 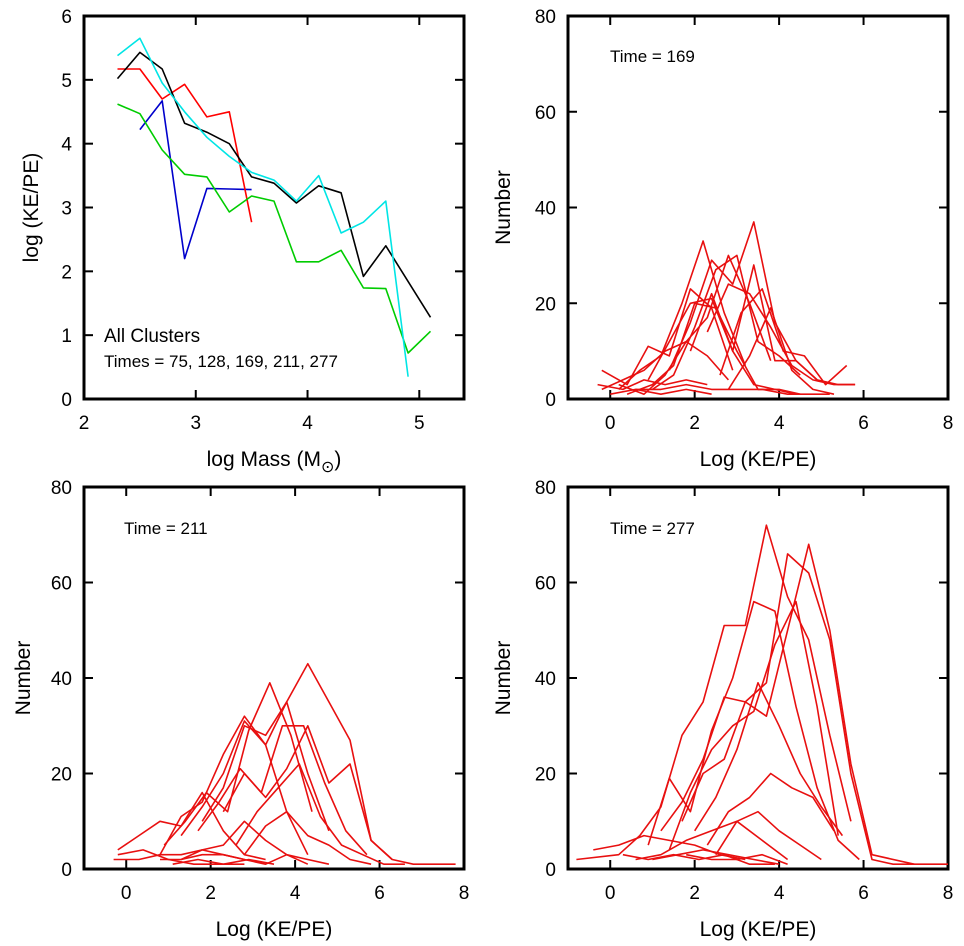 What do you see at coordinates (66, 145) in the screenshot?
I see `y-tick-label: 4` at bounding box center [66, 145].